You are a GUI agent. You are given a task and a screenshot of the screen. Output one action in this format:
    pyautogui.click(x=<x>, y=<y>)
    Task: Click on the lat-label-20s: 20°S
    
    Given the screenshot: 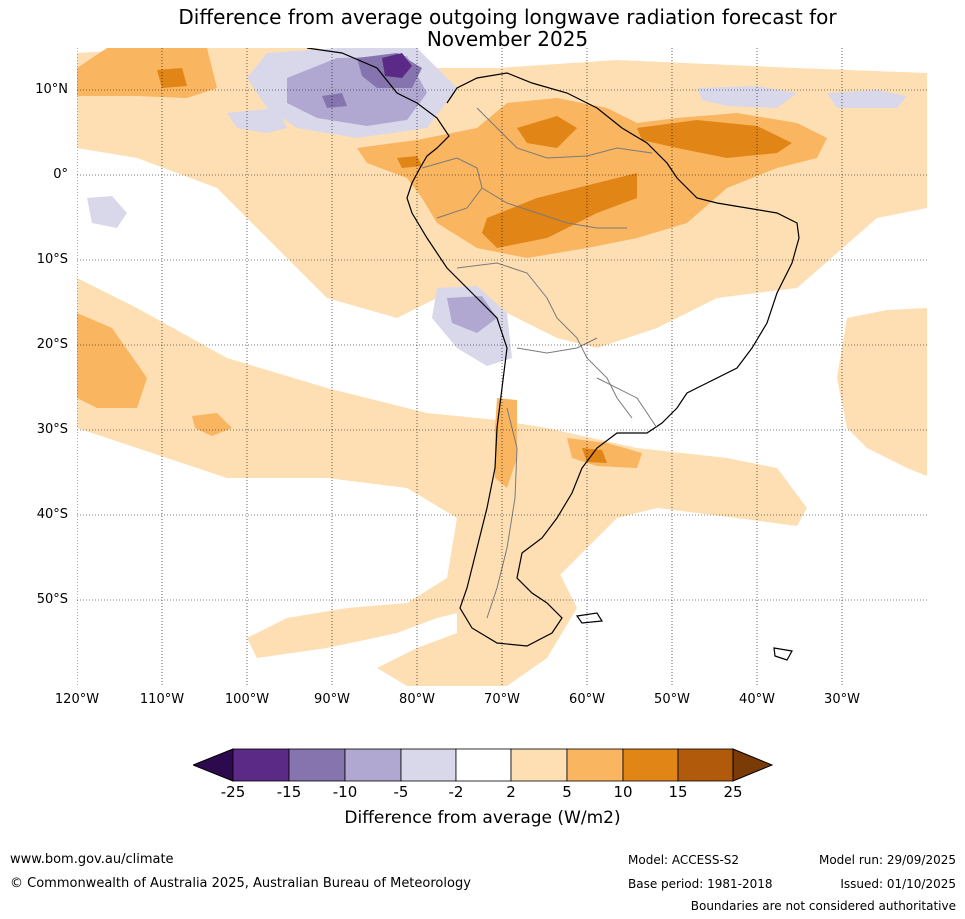 What is the action you would take?
    pyautogui.click(x=52, y=344)
    